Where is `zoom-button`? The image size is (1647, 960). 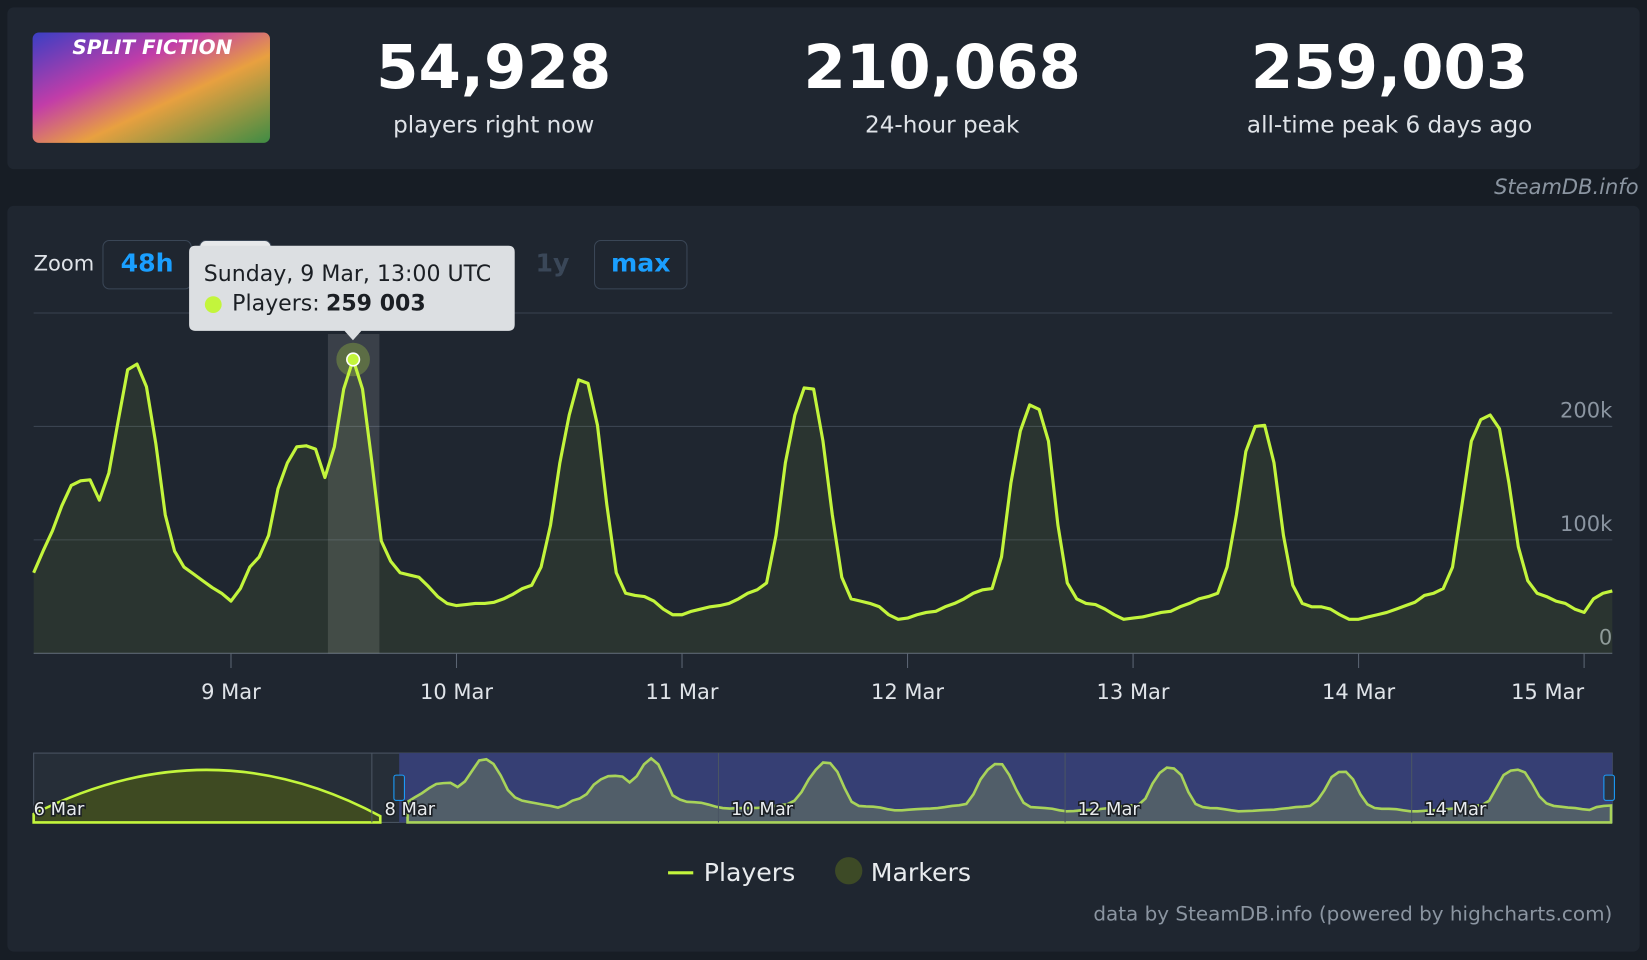
zoom-button is located at coordinates (641, 265).